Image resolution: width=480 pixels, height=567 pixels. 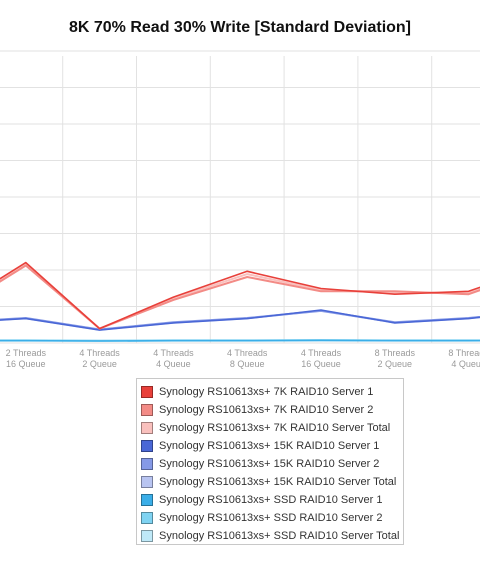 I want to click on legend-item: Synology RS10613xs+ SSD RAID10 Server 2, so click(x=272, y=518).